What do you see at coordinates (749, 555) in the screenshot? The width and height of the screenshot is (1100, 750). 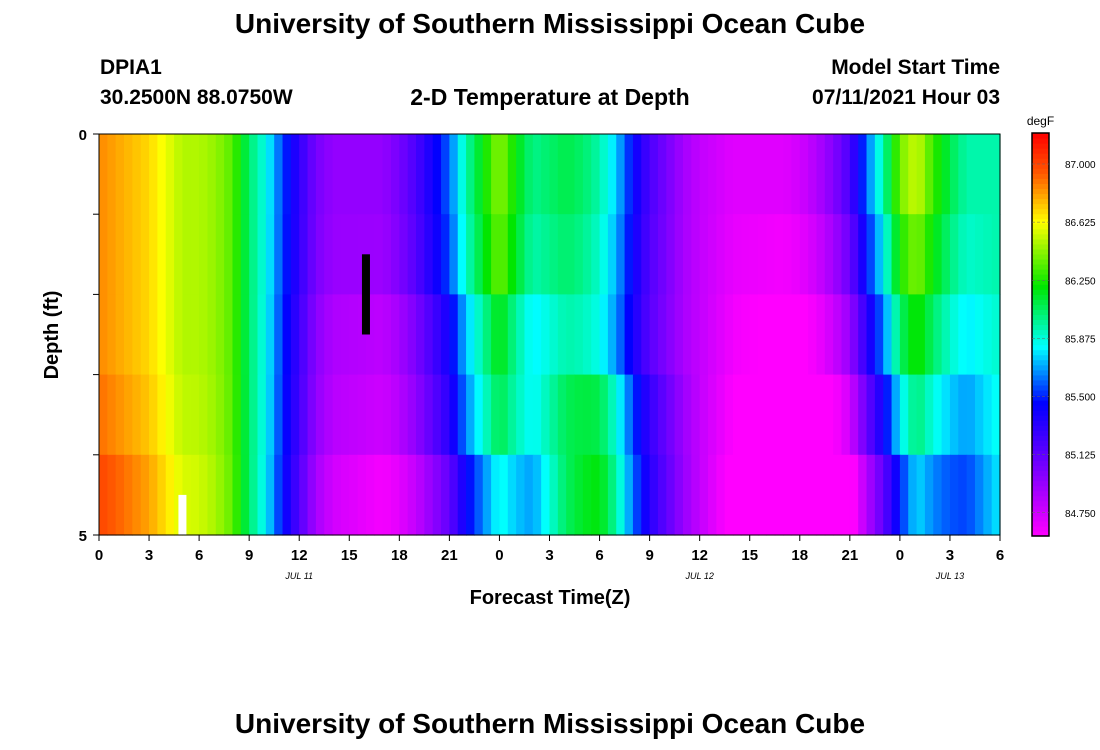 I see `x-tick-label: 15` at bounding box center [749, 555].